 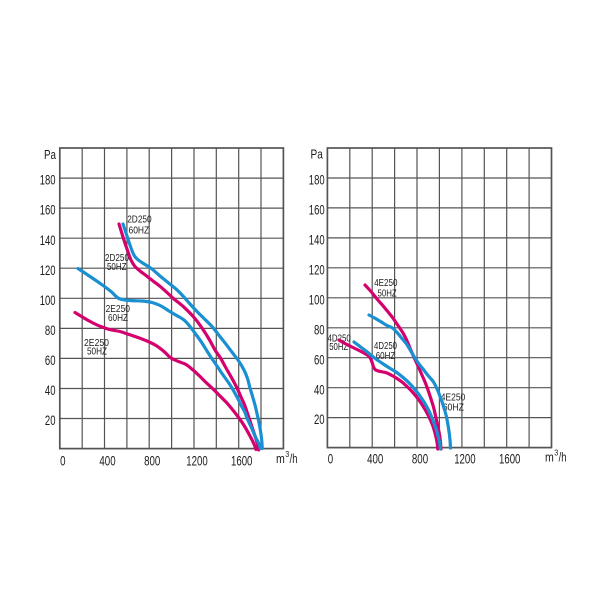 What do you see at coordinates (385, 346) in the screenshot?
I see `svg-text: 4D250` at bounding box center [385, 346].